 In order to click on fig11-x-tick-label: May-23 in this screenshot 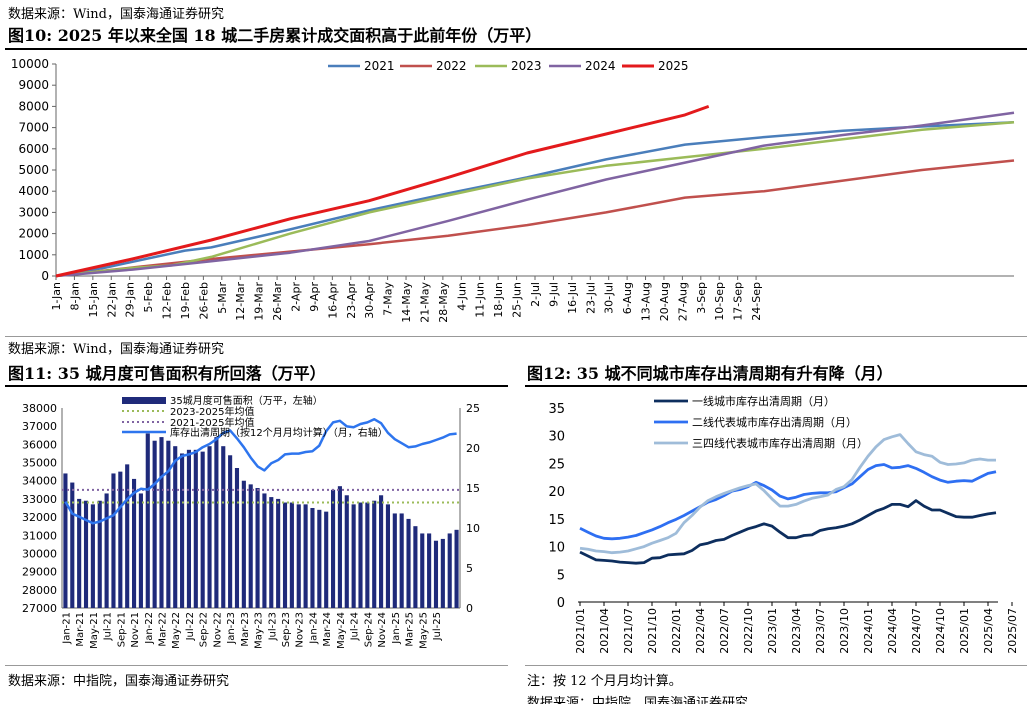, I will do `click(259, 630)`.